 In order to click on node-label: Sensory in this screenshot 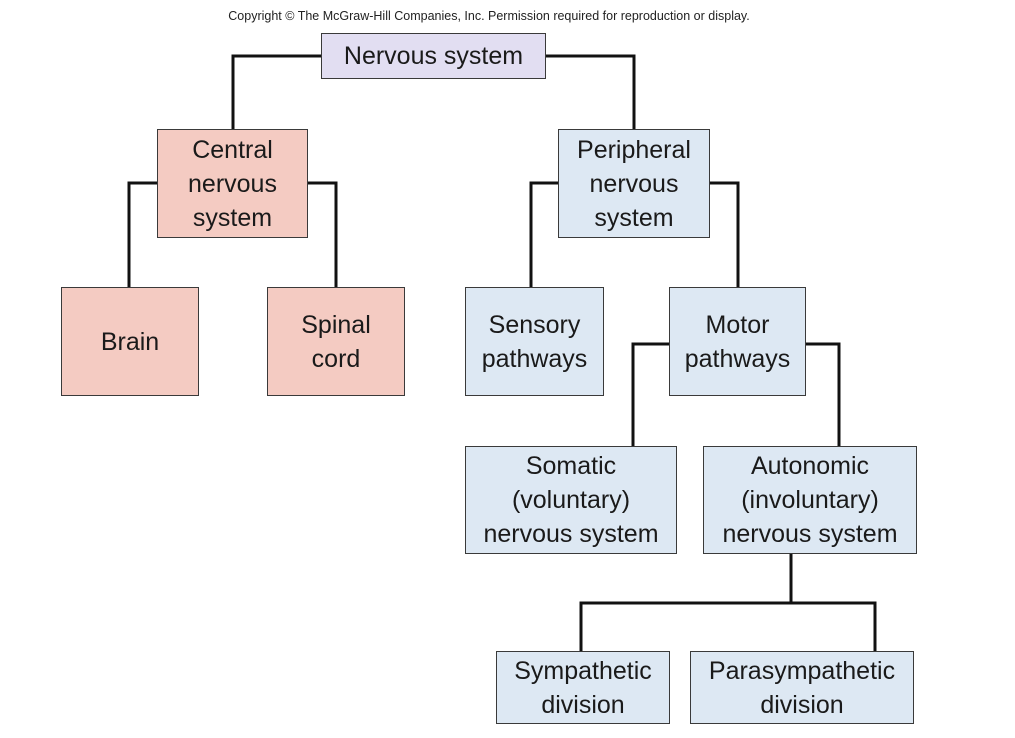, I will do `click(534, 324)`.